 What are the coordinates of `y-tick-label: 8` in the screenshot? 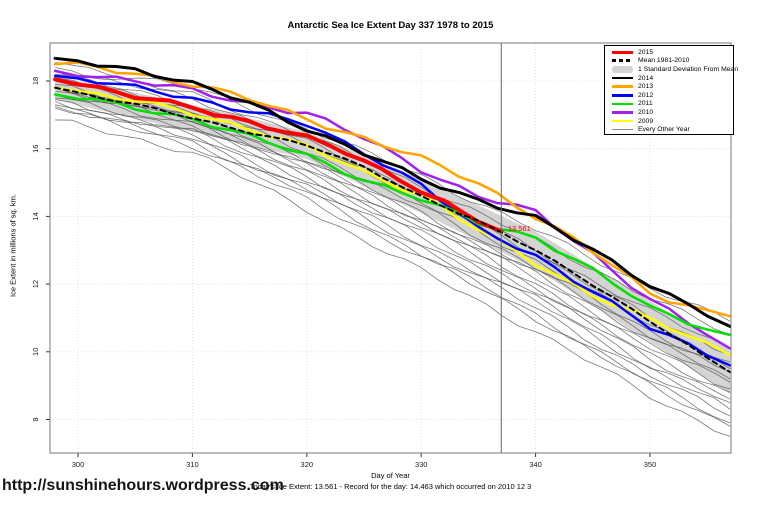 It's located at (35, 419).